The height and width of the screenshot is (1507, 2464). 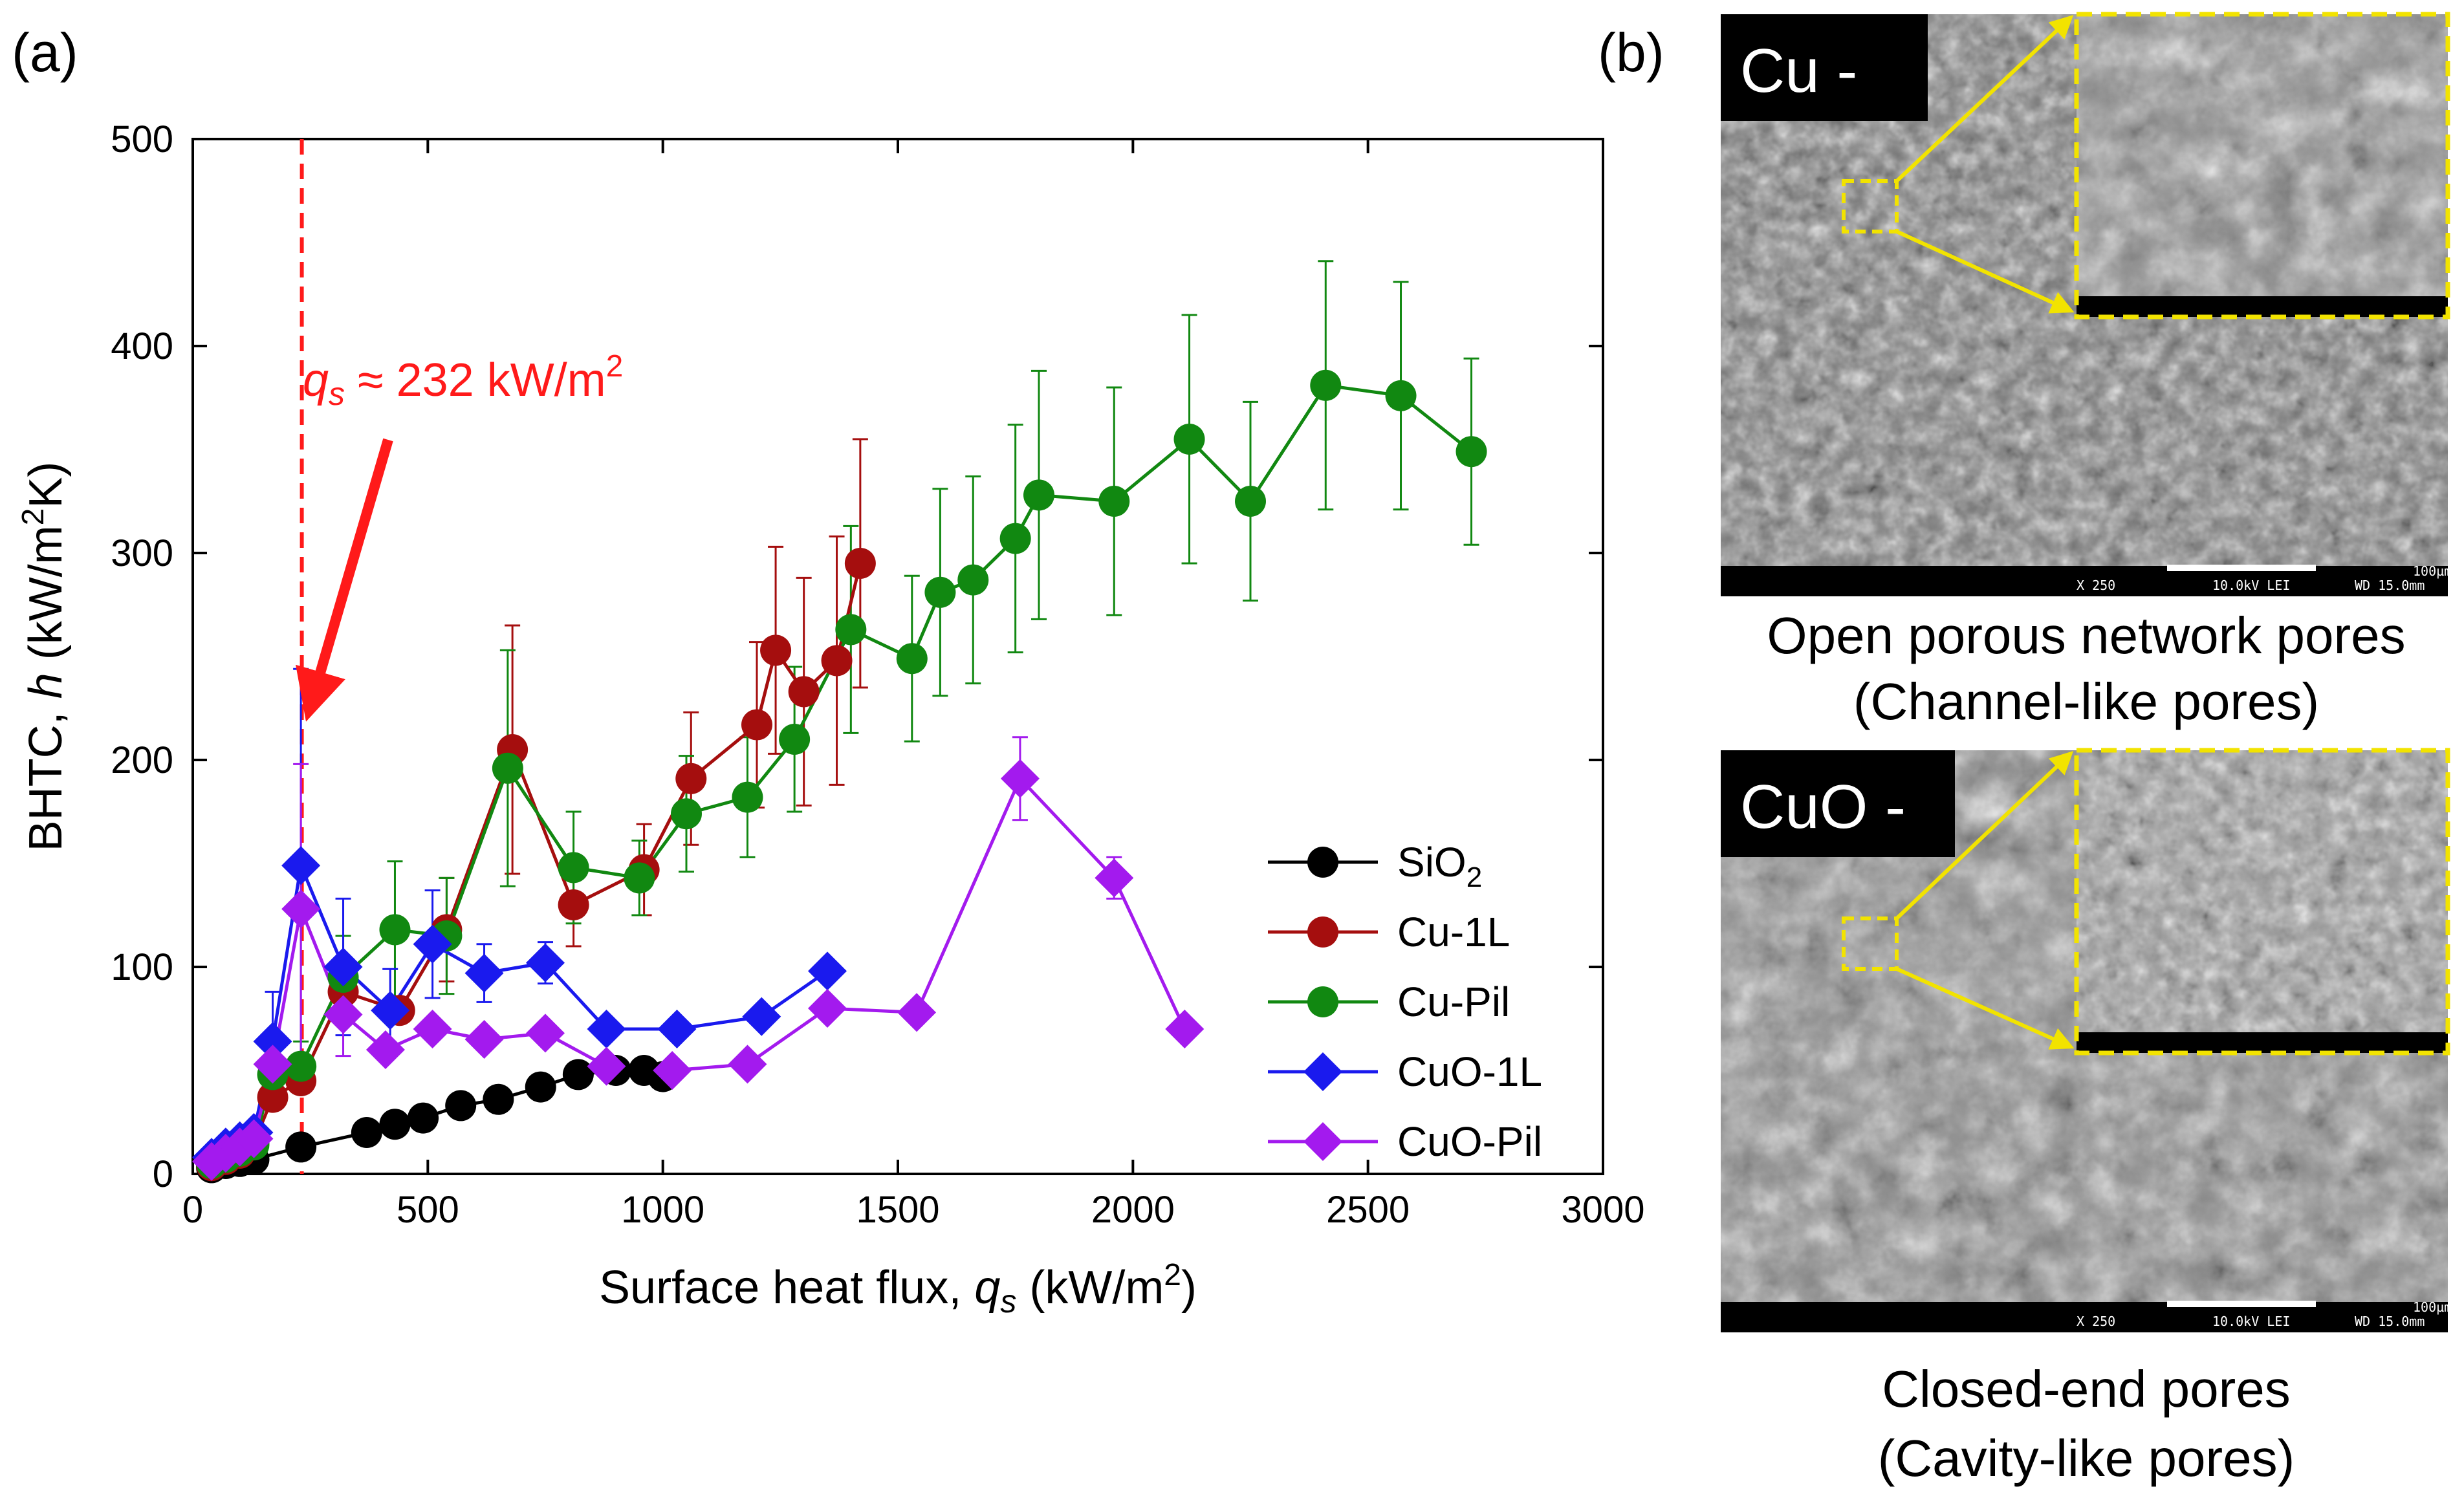 What do you see at coordinates (1469, 1071) in the screenshot?
I see `legend-label-cuo-1l: CuO-1L` at bounding box center [1469, 1071].